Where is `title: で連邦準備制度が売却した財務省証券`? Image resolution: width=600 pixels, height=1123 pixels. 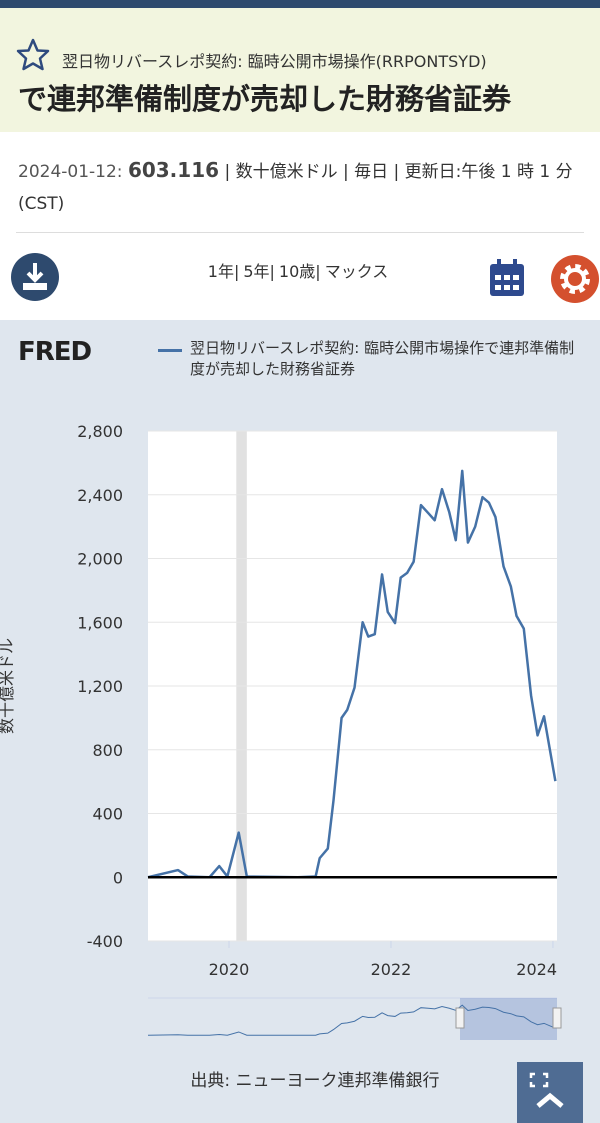 title: で連邦準備制度が売却した財務省証券 is located at coordinates (265, 99).